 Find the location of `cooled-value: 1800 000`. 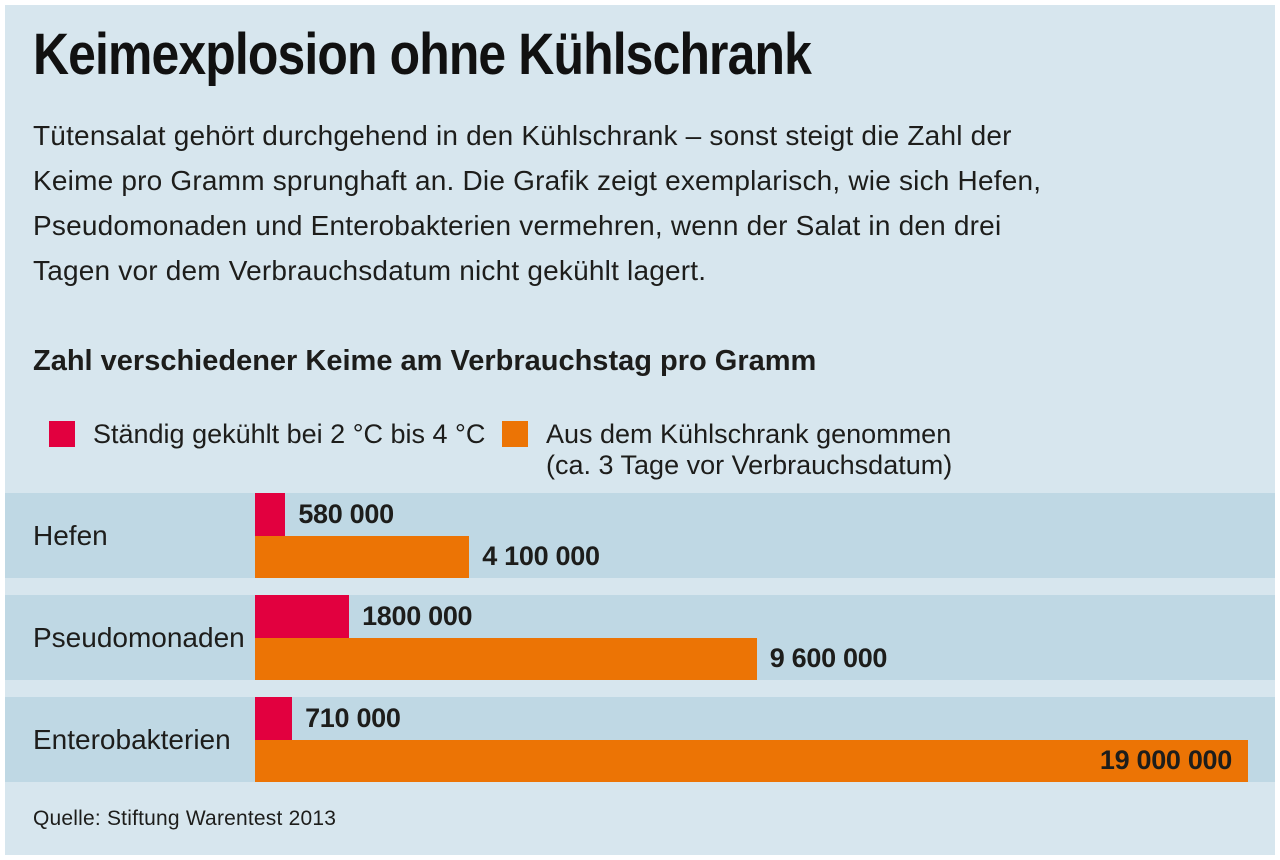

cooled-value: 1800 000 is located at coordinates (417, 615).